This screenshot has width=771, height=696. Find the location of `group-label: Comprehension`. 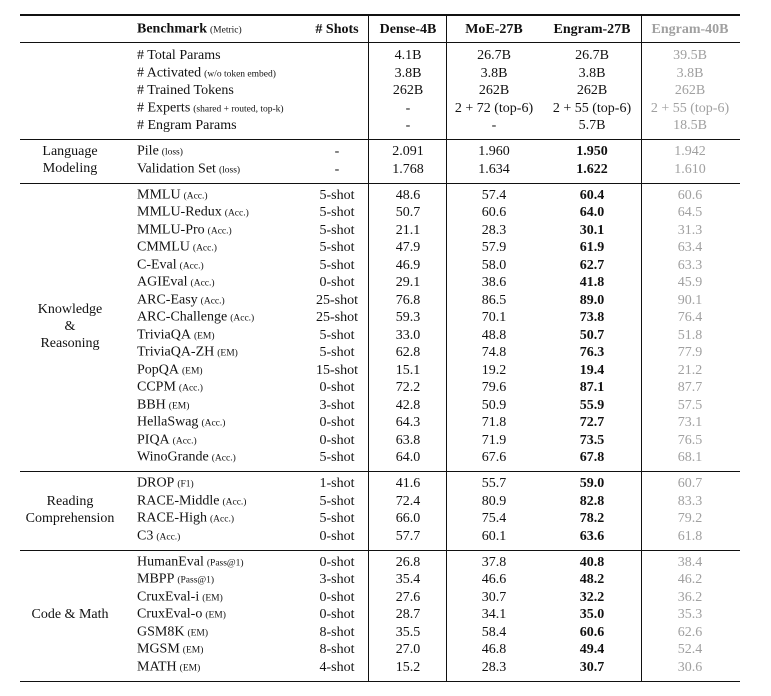

group-label: Comprehension is located at coordinates (70, 518).